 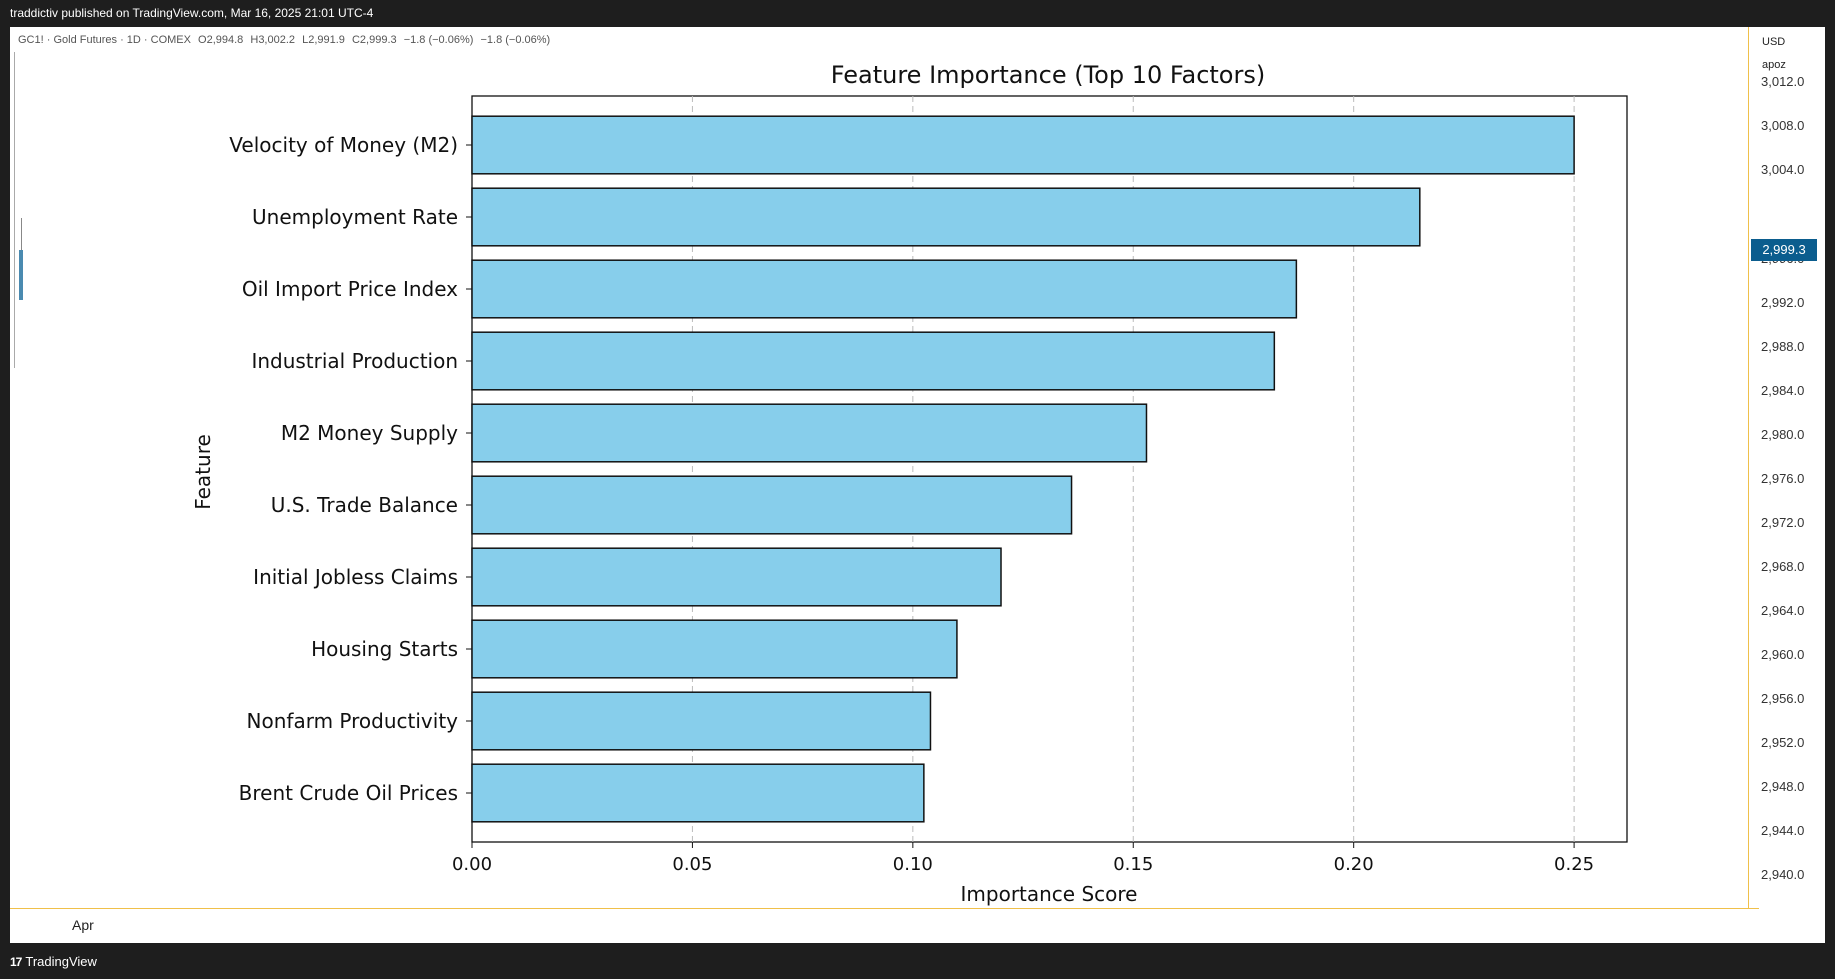 I want to click on ohlc-change-pct: −1.8 (−0.06%), so click(x=515, y=40).